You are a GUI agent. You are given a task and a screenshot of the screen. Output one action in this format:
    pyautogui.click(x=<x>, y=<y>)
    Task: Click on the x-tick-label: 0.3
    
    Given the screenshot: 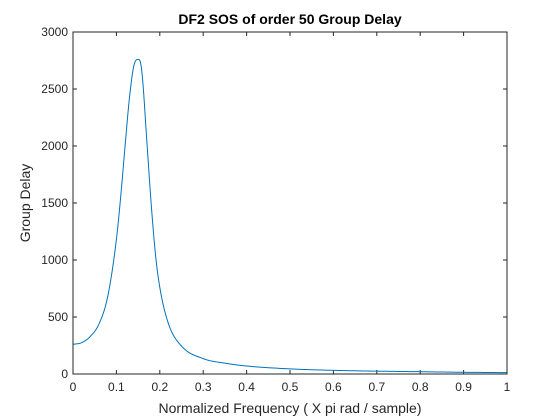 What is the action you would take?
    pyautogui.click(x=203, y=387)
    